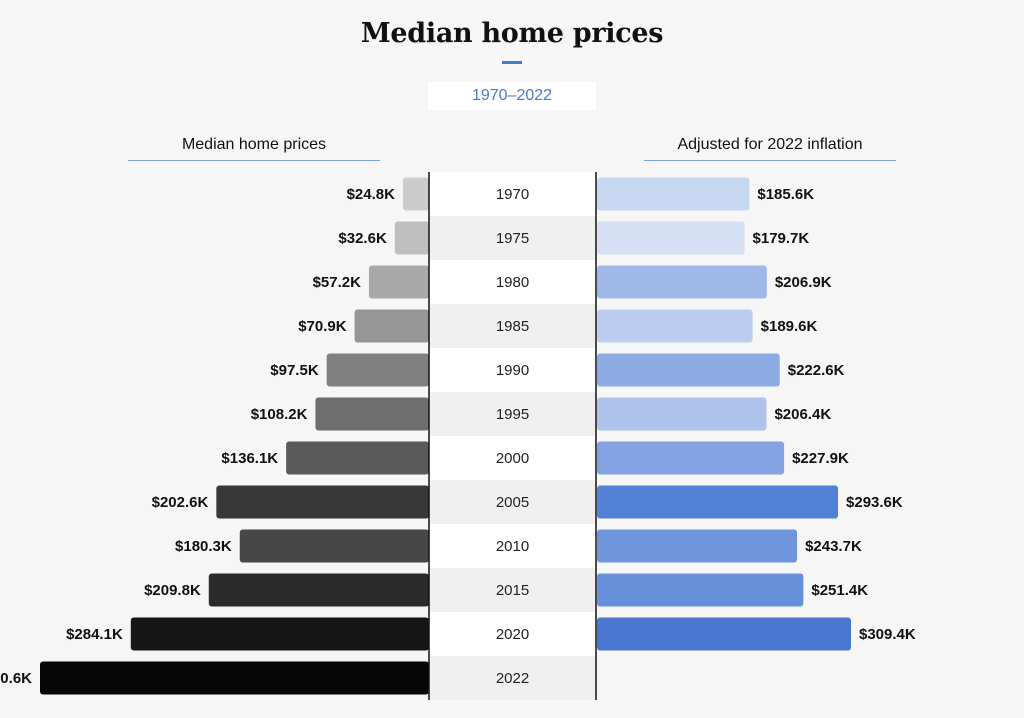 The width and height of the screenshot is (1024, 718). I want to click on year-label: 2022, so click(512, 678).